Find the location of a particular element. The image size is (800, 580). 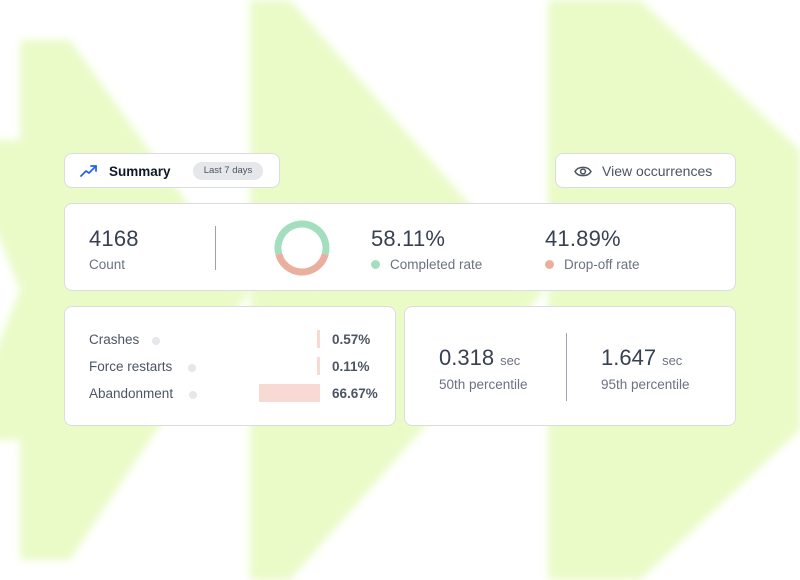

issue-label: Crashes is located at coordinates (114, 339).